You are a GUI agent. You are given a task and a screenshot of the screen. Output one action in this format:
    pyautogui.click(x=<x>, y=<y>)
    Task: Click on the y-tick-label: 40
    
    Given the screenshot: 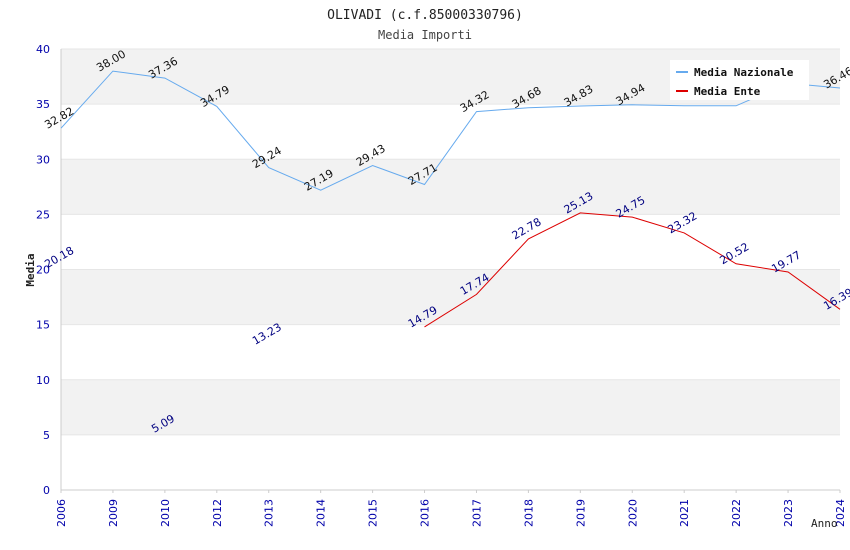 What is the action you would take?
    pyautogui.click(x=43, y=49)
    